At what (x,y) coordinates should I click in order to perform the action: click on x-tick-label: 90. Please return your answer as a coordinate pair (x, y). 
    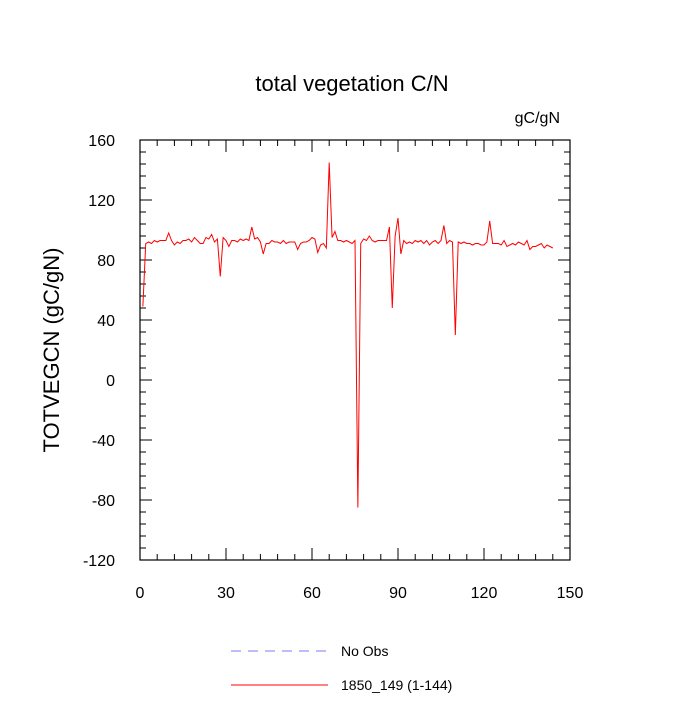
    Looking at the image, I should click on (398, 593).